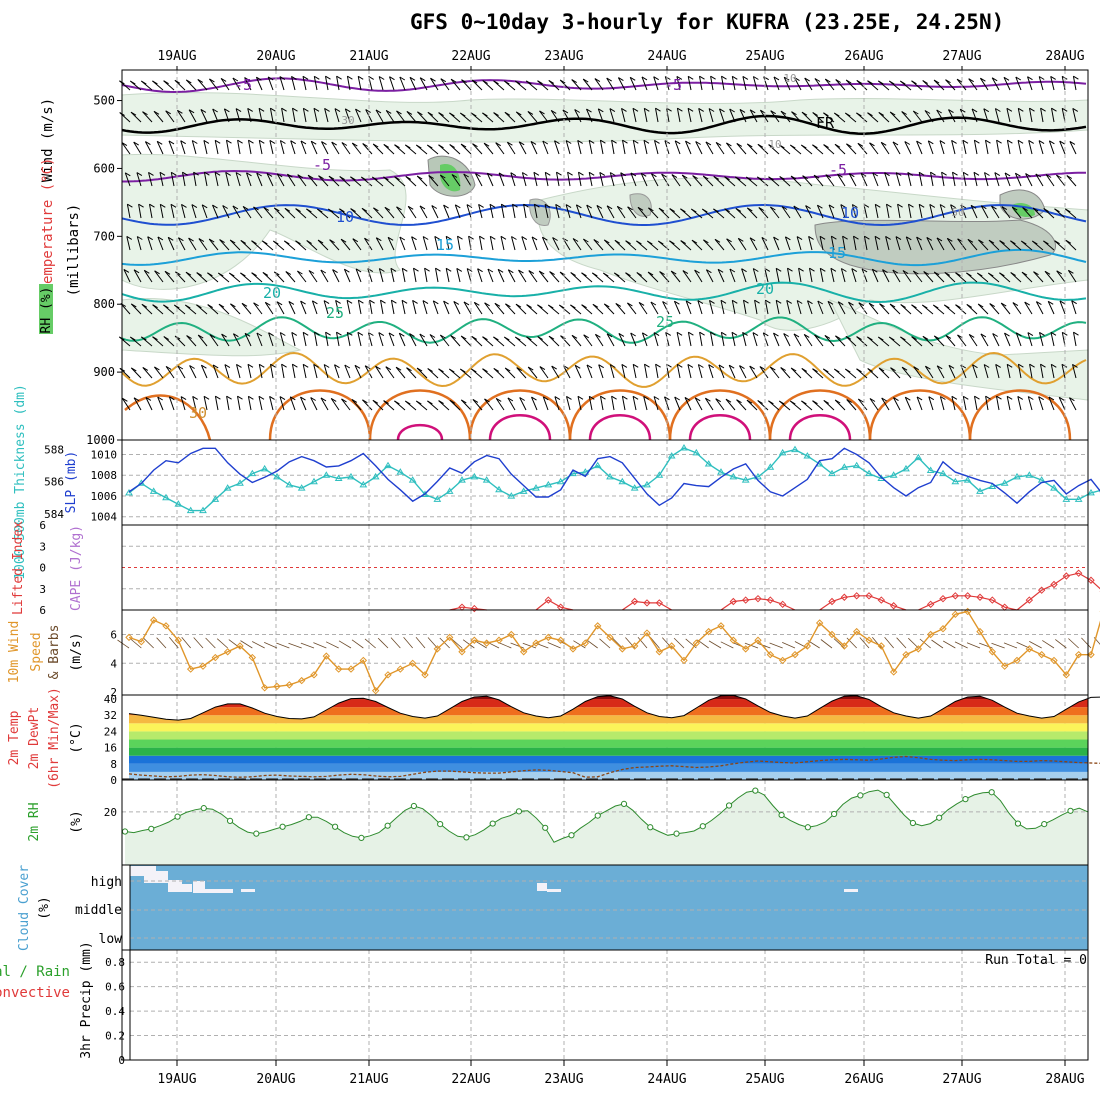  Describe the element at coordinates (991, 792) in the screenshot. I see `rh-point` at that location.